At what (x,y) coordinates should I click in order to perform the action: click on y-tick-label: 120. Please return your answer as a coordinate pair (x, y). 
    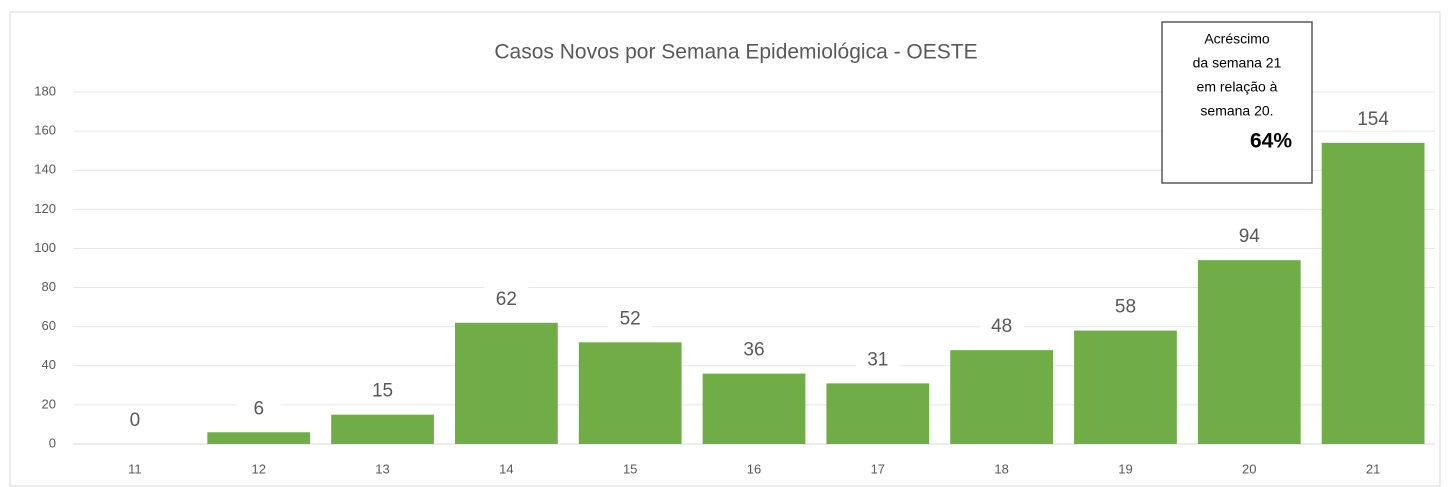
    Looking at the image, I should click on (45, 208).